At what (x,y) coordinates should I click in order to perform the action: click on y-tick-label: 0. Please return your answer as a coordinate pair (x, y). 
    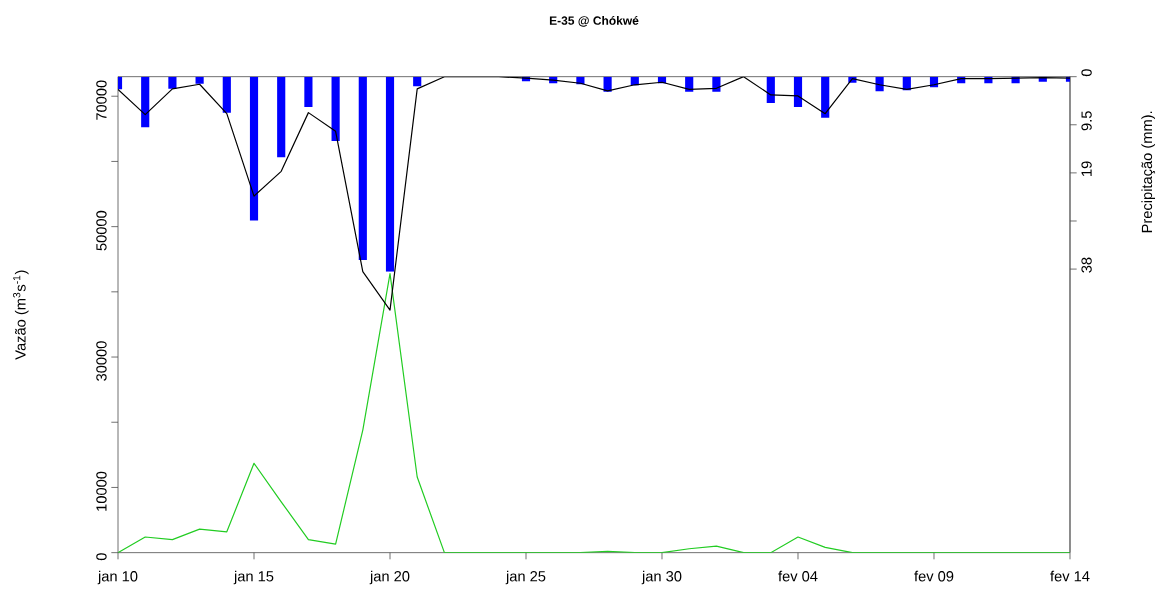
    Looking at the image, I should click on (101, 557).